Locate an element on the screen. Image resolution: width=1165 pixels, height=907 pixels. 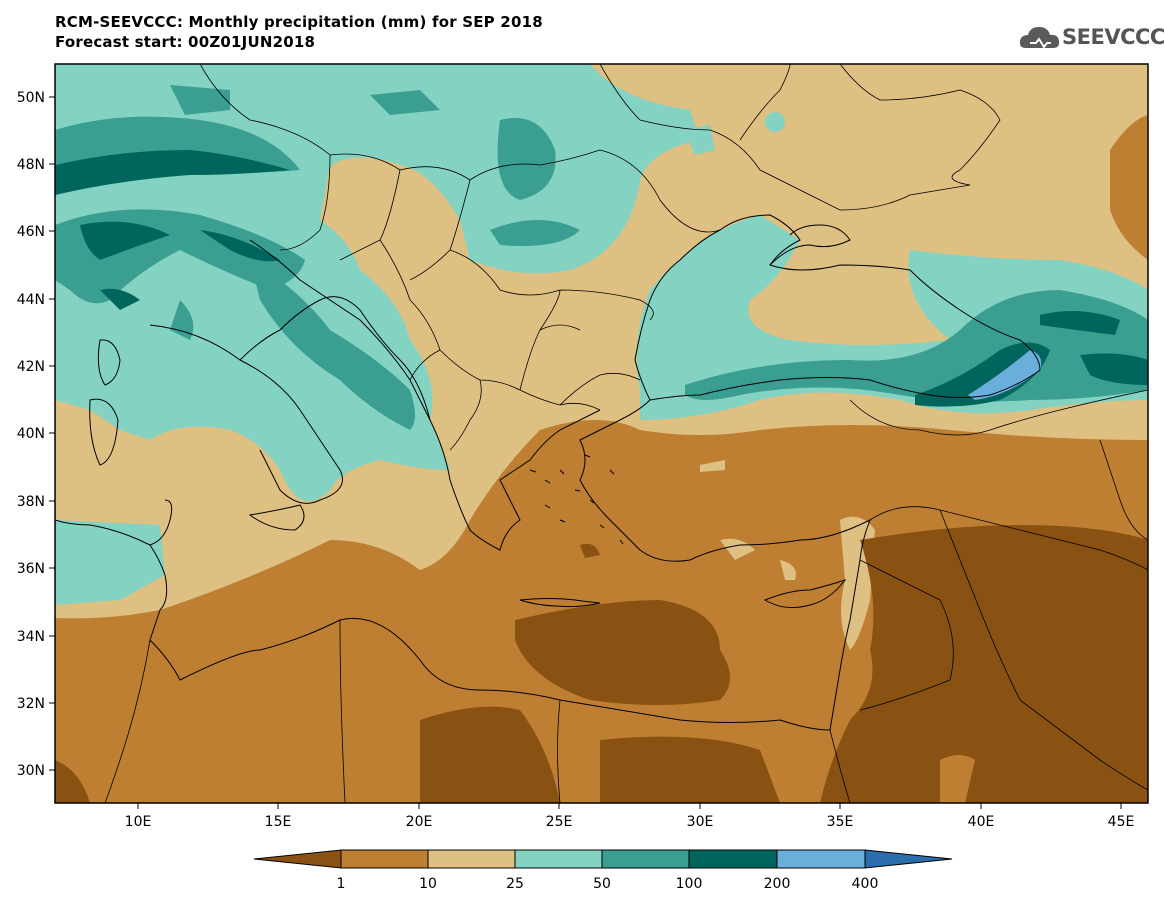
colorbar-label: 50 is located at coordinates (602, 884).